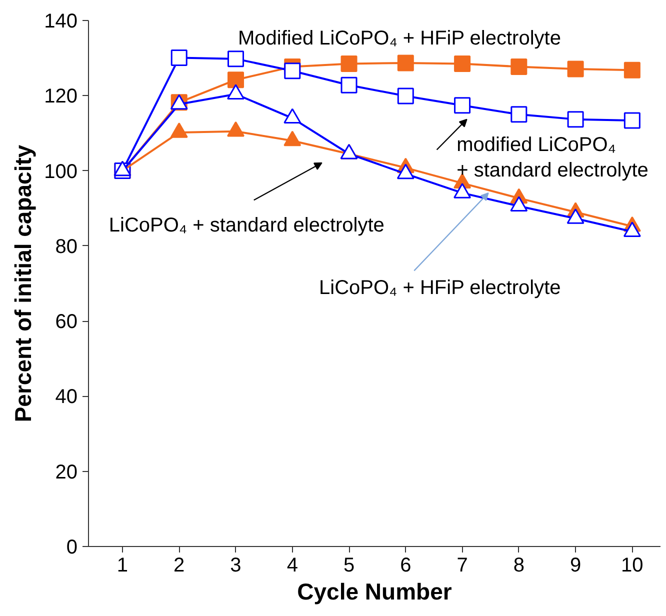 The width and height of the screenshot is (666, 616). What do you see at coordinates (72, 547) in the screenshot?
I see `y-tick-label: 0` at bounding box center [72, 547].